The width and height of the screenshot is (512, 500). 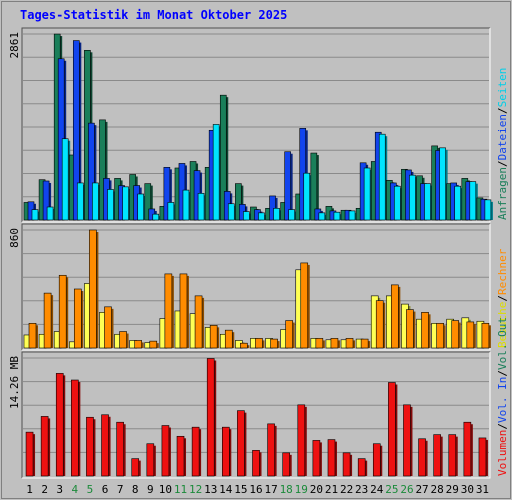 What do you see at coordinates (248, 346) in the screenshot?
I see `bar-rechner-day-15-side` at bounding box center [248, 346].